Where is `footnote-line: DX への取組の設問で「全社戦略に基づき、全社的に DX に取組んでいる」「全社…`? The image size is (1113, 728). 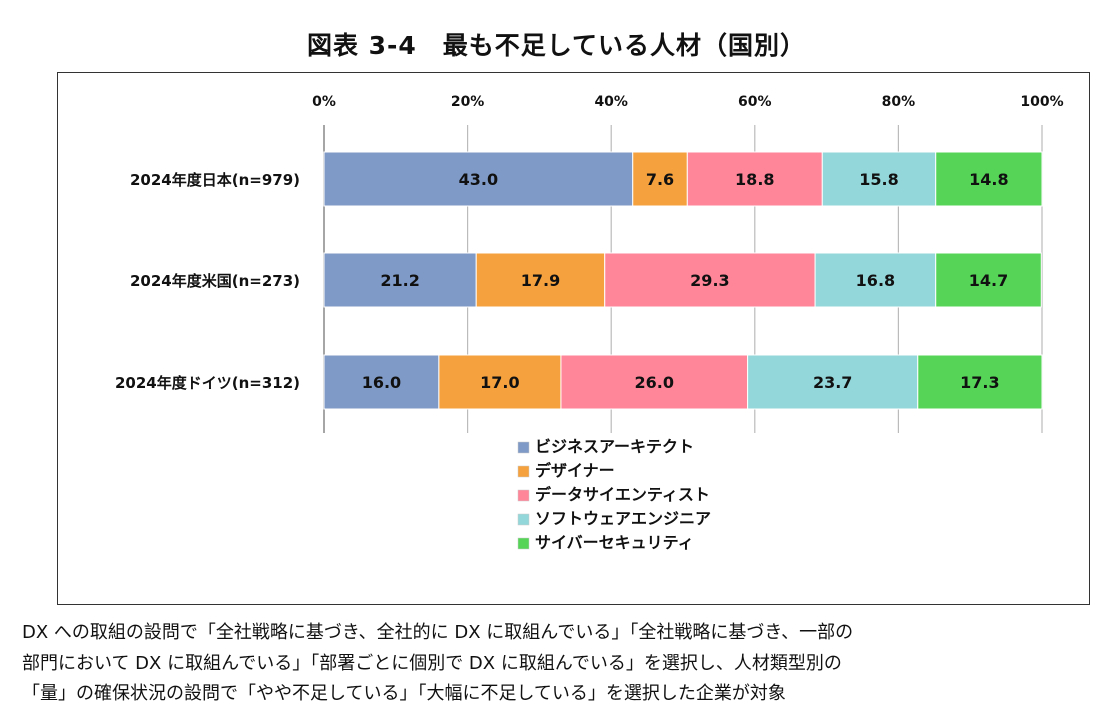 footnote-line: DX への取組の設問で「全社戦略に基づき、全社的に DX に取組んでいる」「全社… is located at coordinates (438, 632).